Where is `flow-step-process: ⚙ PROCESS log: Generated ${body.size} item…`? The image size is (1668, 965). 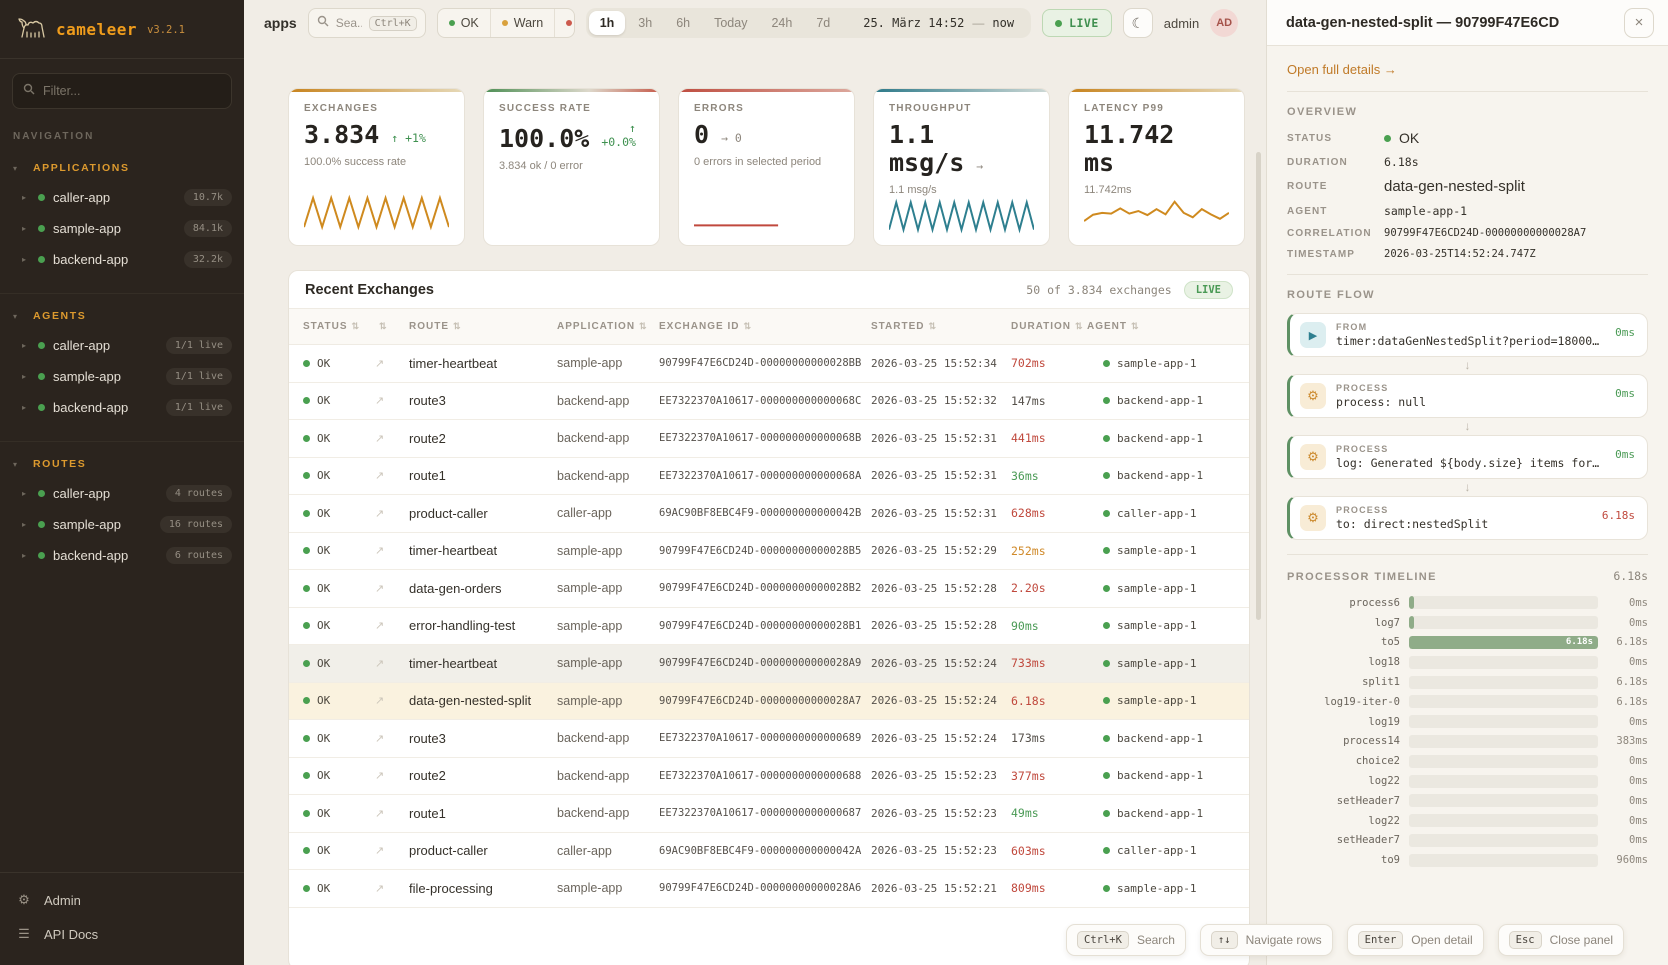
flow-step-process: ⚙ PROCESS log: Generated ${body.size} item… is located at coordinates (1467, 457).